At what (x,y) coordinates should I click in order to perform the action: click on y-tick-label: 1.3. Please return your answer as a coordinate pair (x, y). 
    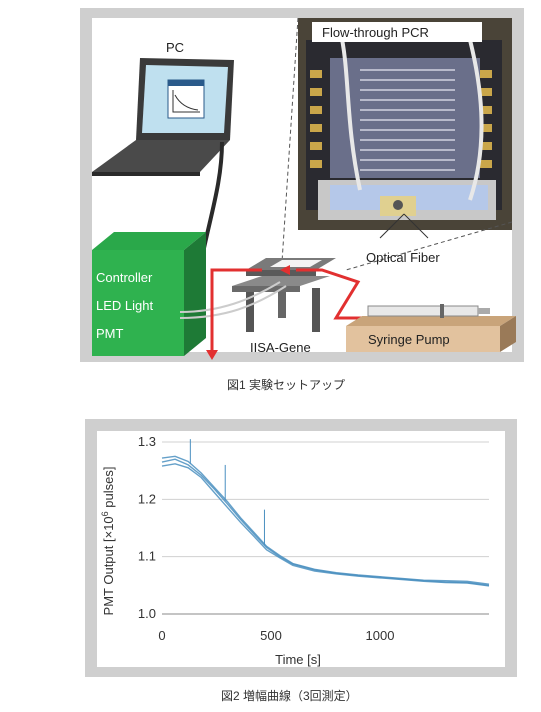
    Looking at the image, I should click on (147, 441).